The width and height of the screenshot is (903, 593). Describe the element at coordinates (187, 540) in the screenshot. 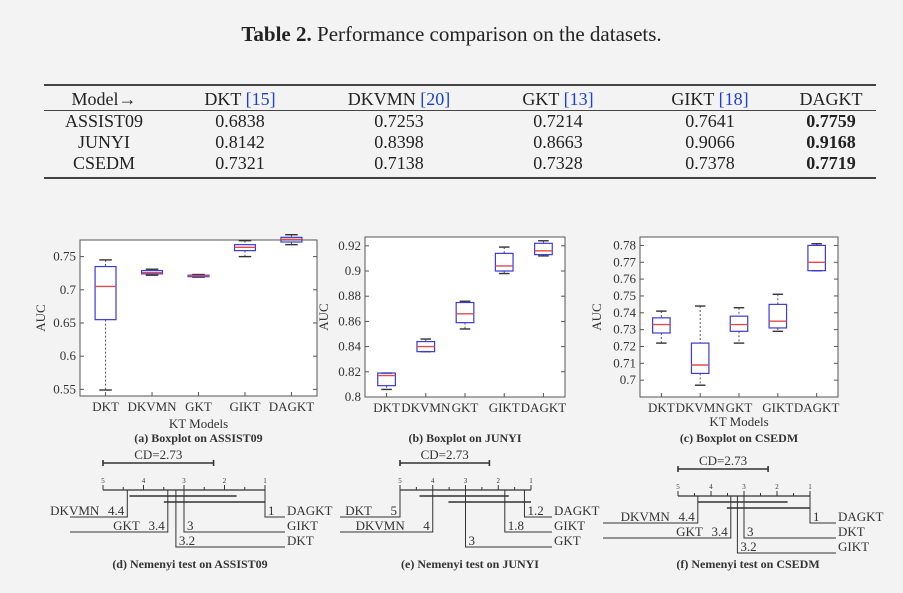

I see `rank-value: 3.2` at that location.